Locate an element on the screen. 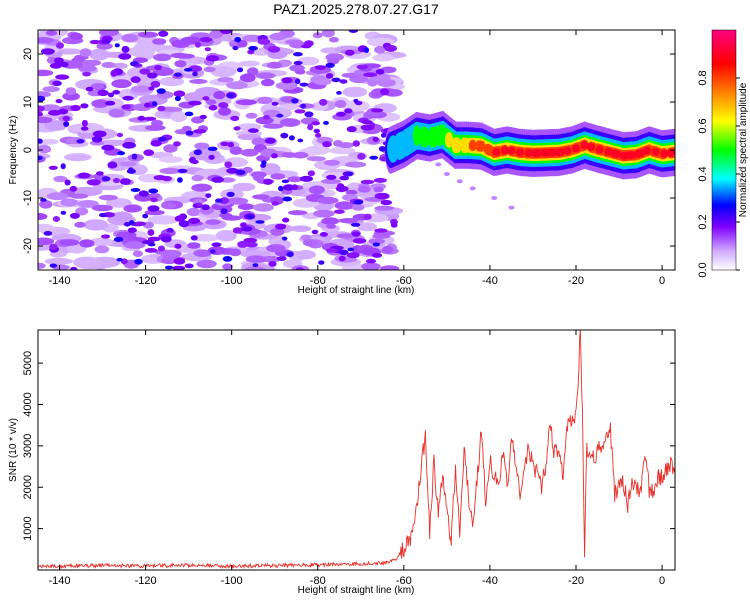 This screenshot has width=750, height=605. spectrogram-xtick-label: -80 is located at coordinates (318, 281).